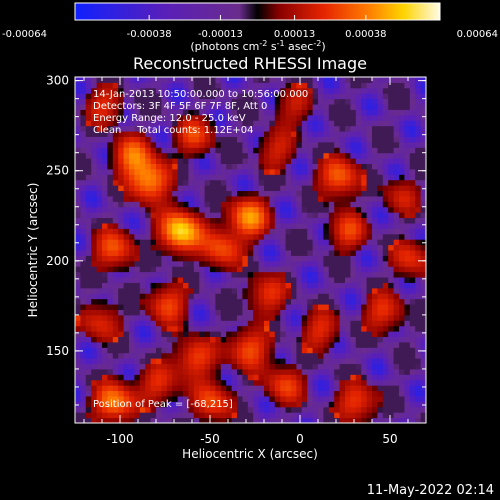 The image size is (500, 500). What do you see at coordinates (294, 34) in the screenshot?
I see `colorbar-tick-label: 0.00013` at bounding box center [294, 34].